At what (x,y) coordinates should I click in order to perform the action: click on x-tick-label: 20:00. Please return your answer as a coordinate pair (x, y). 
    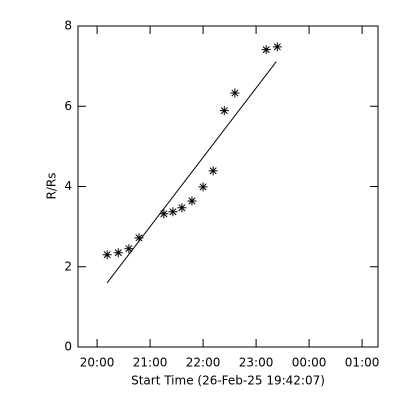
    Looking at the image, I should click on (97, 363).